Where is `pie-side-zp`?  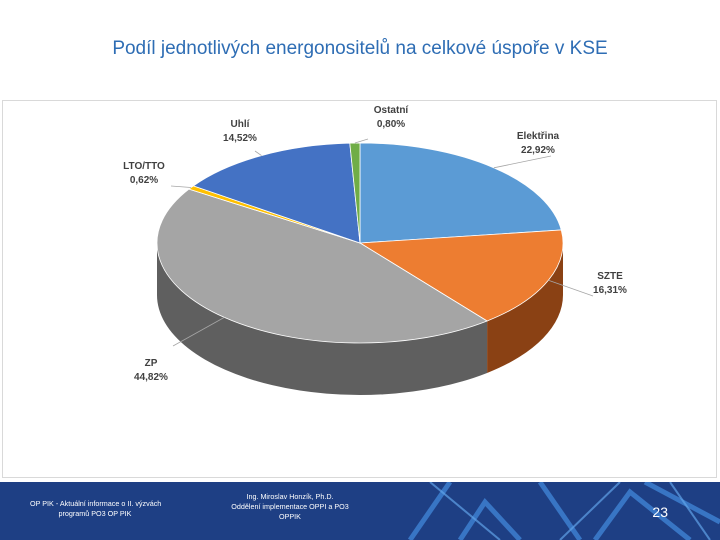
pie-side-zp is located at coordinates (322, 319).